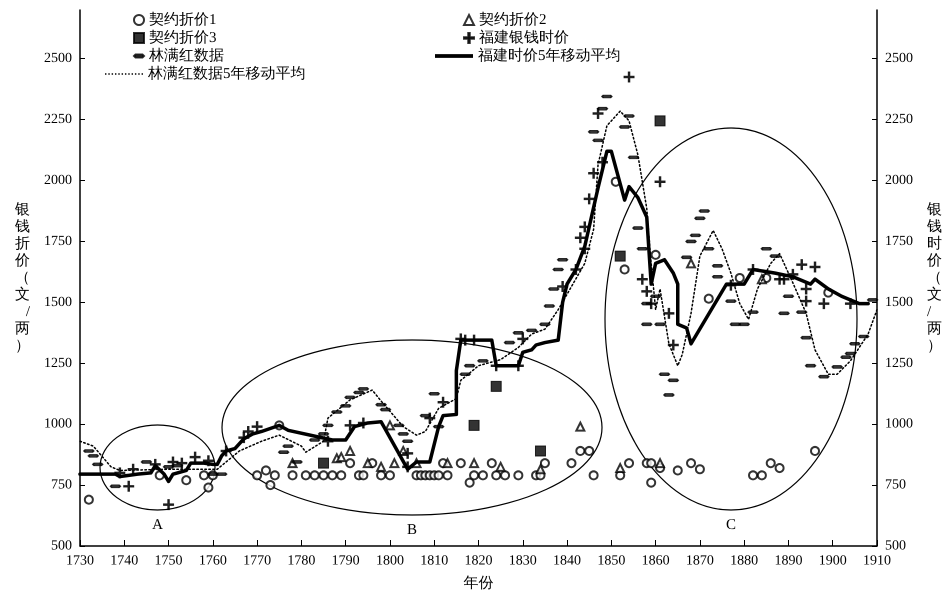  What do you see at coordinates (522, 561) in the screenshot?
I see `x-tick-label: 1830` at bounding box center [522, 561].